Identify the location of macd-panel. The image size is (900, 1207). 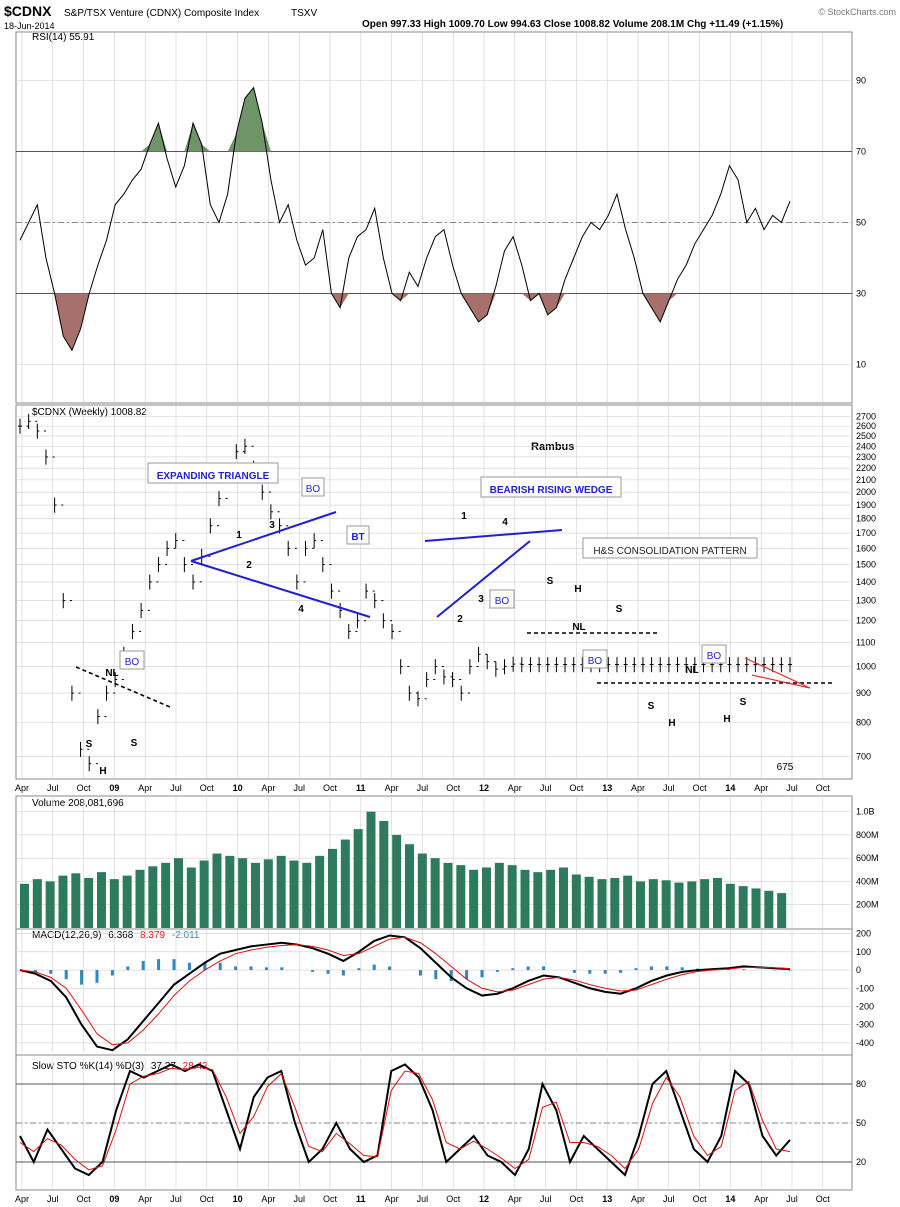
(434, 992).